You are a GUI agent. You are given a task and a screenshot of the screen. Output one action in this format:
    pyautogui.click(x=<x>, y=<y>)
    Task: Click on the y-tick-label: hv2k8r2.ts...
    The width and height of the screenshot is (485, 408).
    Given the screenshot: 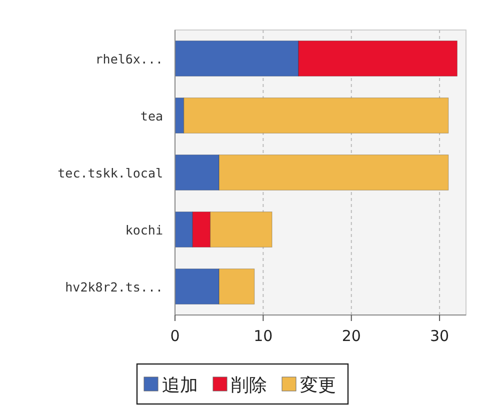 What is the action you would take?
    pyautogui.click(x=114, y=287)
    